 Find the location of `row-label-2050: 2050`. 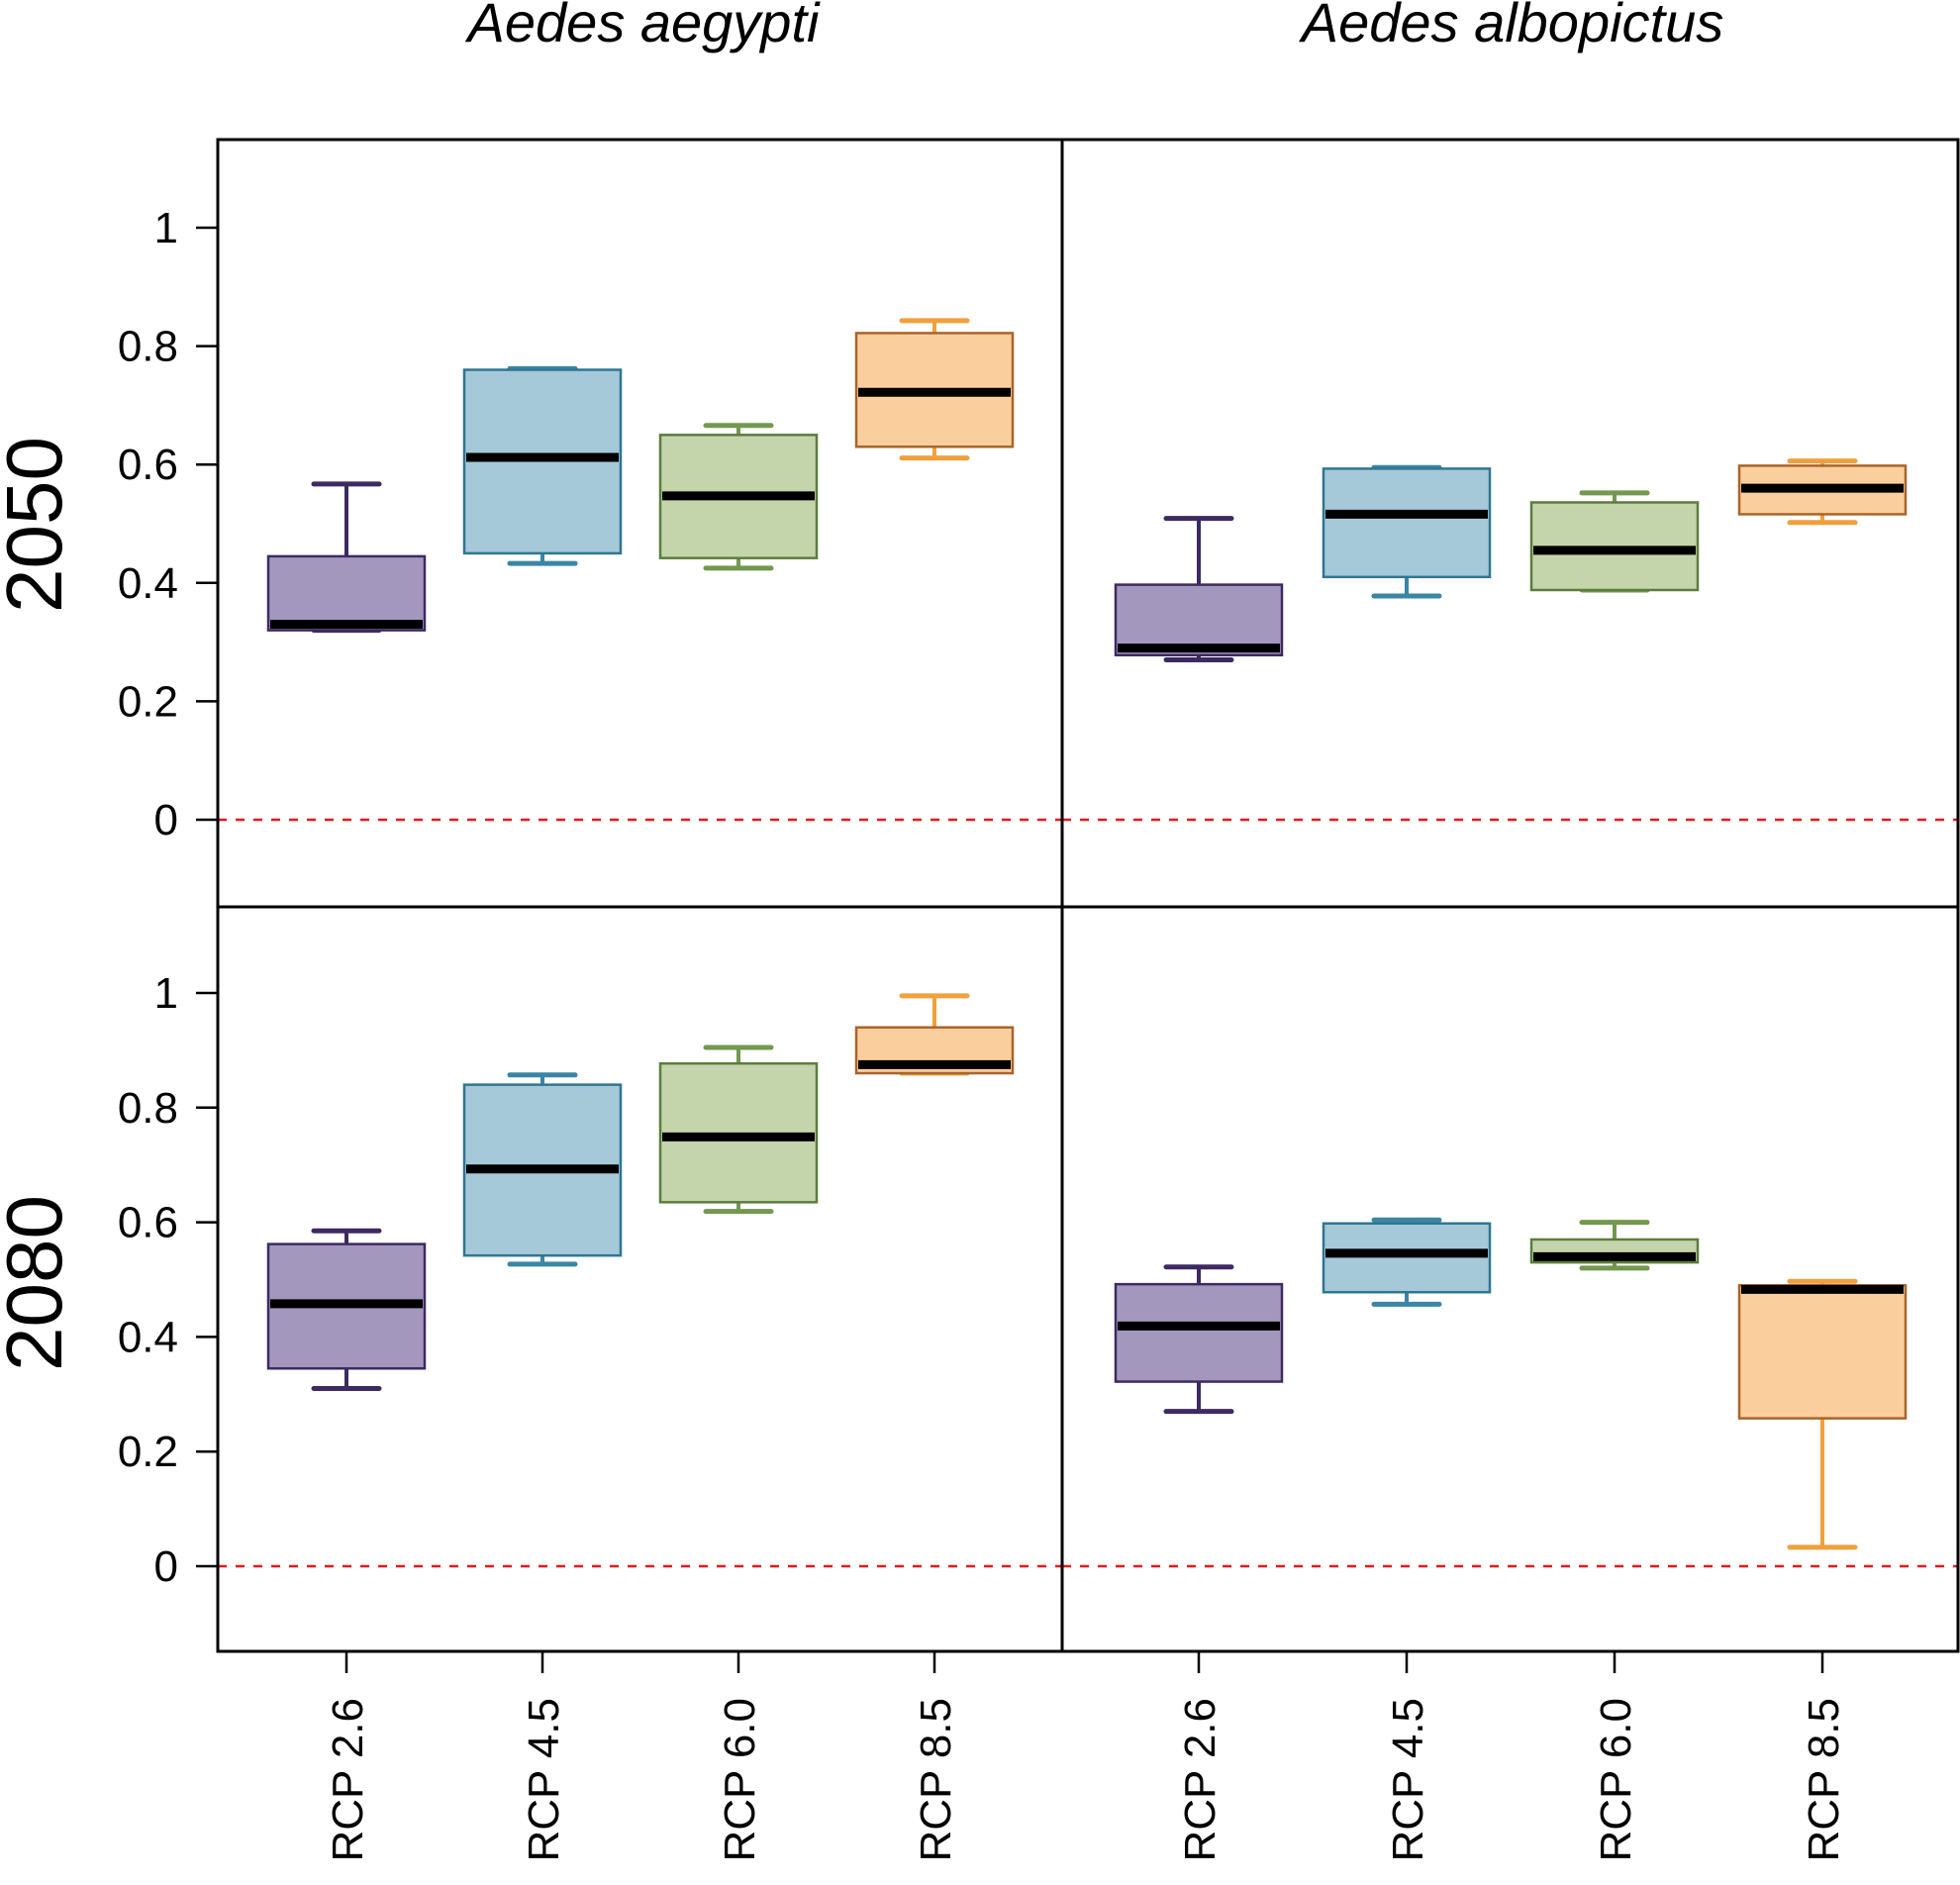

row-label-2050: 2050 is located at coordinates (39, 525).